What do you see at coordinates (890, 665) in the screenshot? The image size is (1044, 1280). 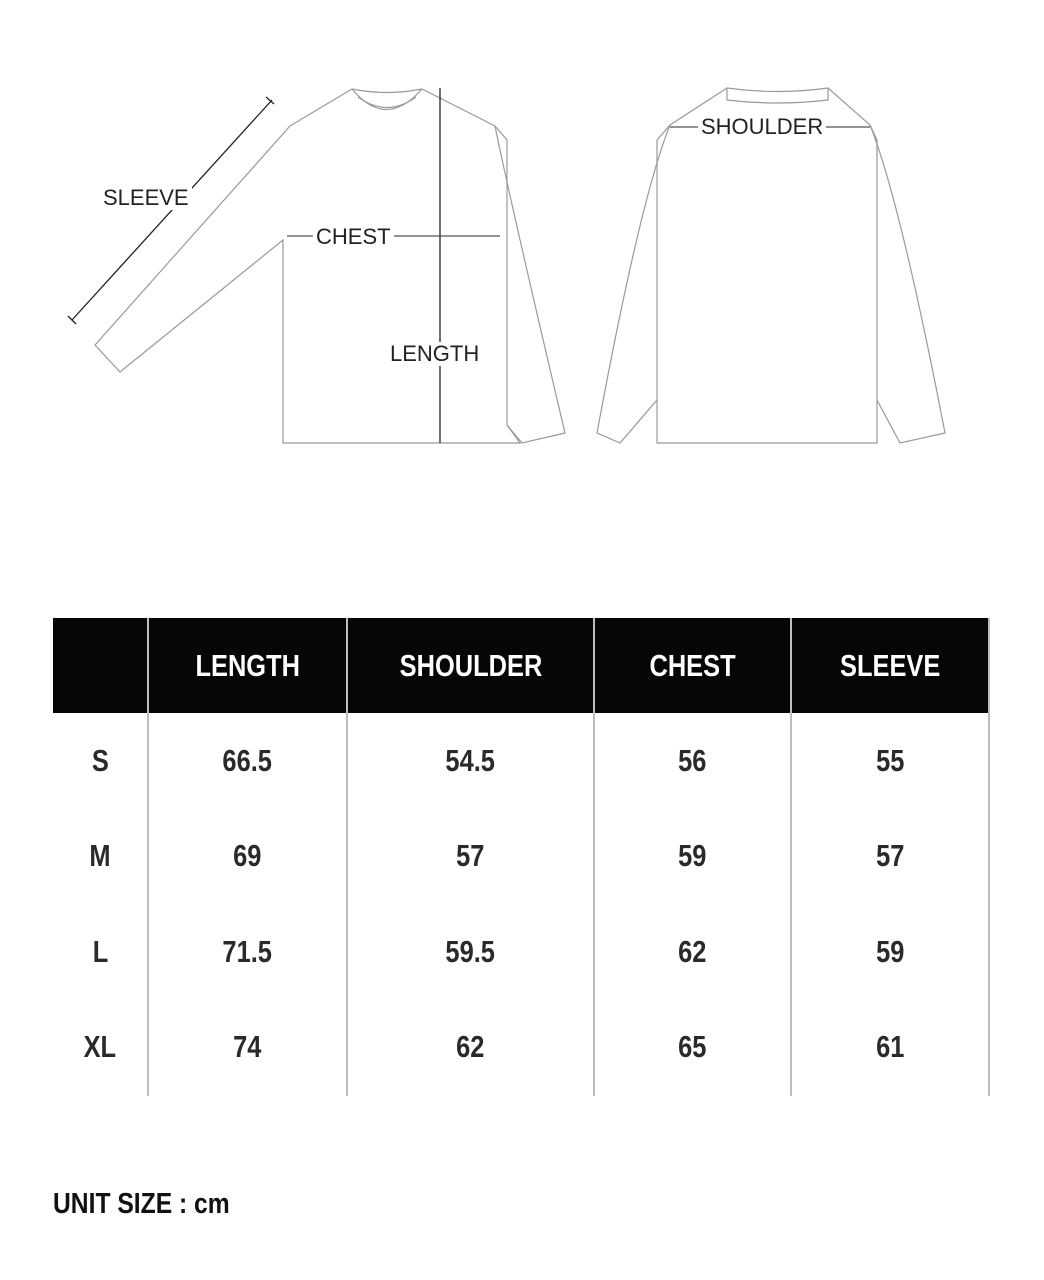 I see `header-sleeve: SLEEVE` at bounding box center [890, 665].